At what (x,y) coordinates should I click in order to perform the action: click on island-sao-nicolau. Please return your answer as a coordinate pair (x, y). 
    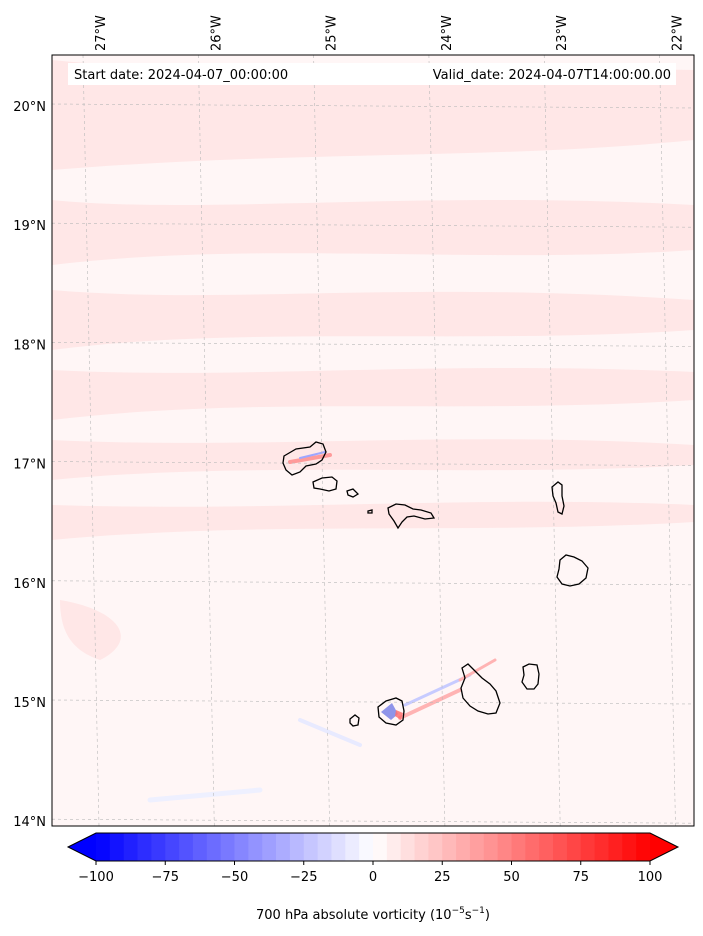
    Looking at the image, I should click on (411, 516).